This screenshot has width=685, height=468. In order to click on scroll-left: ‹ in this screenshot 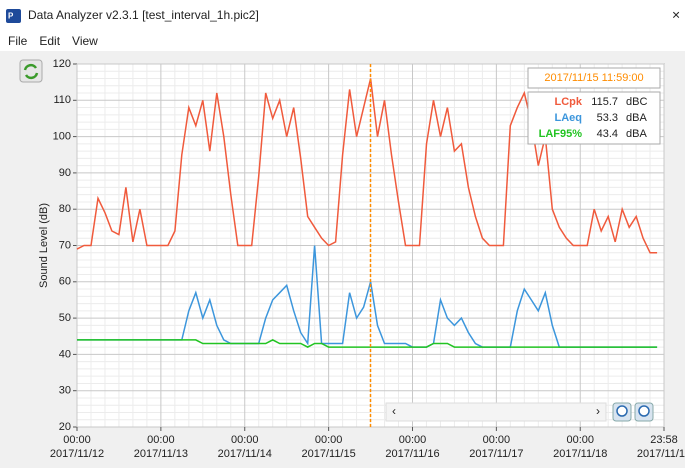, I will do `click(394, 411)`.